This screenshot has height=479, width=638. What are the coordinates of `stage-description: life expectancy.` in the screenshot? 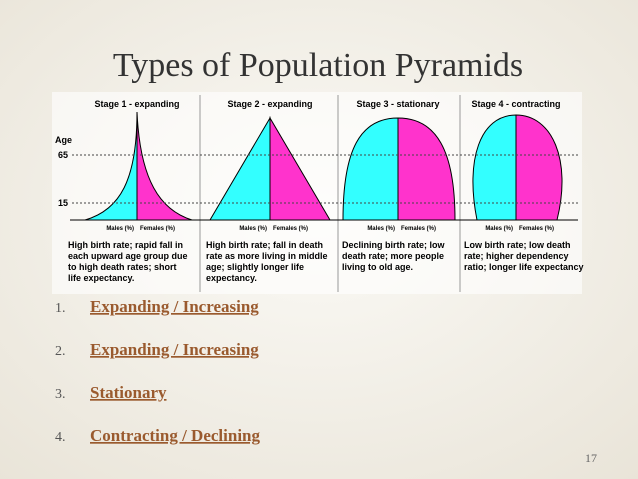 It's located at (101, 278).